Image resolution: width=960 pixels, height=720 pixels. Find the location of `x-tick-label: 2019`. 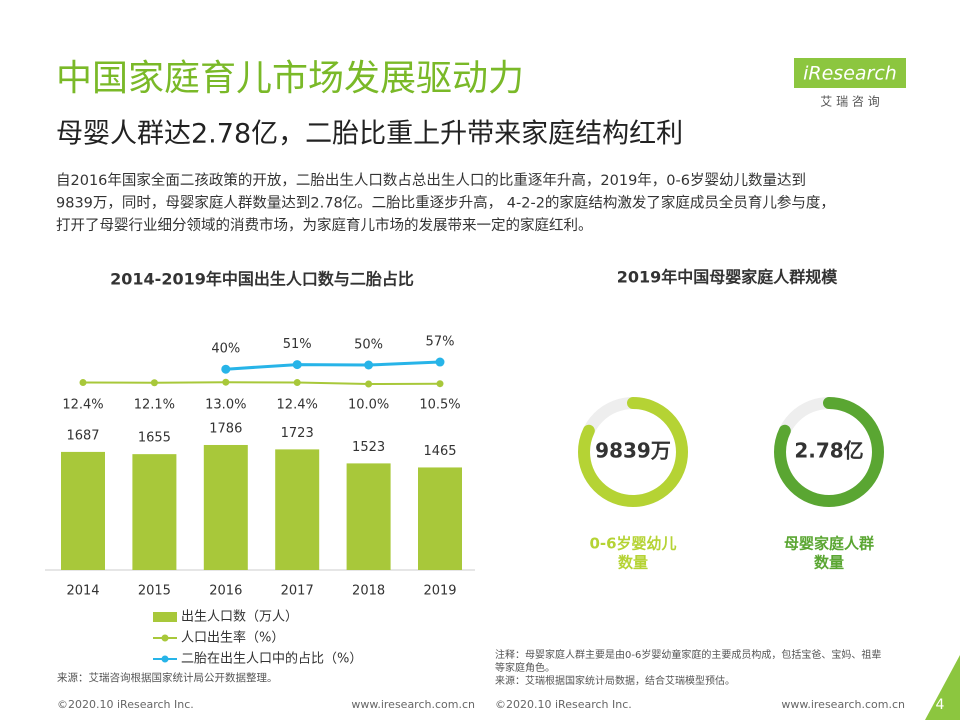

x-tick-label: 2019 is located at coordinates (439, 591).